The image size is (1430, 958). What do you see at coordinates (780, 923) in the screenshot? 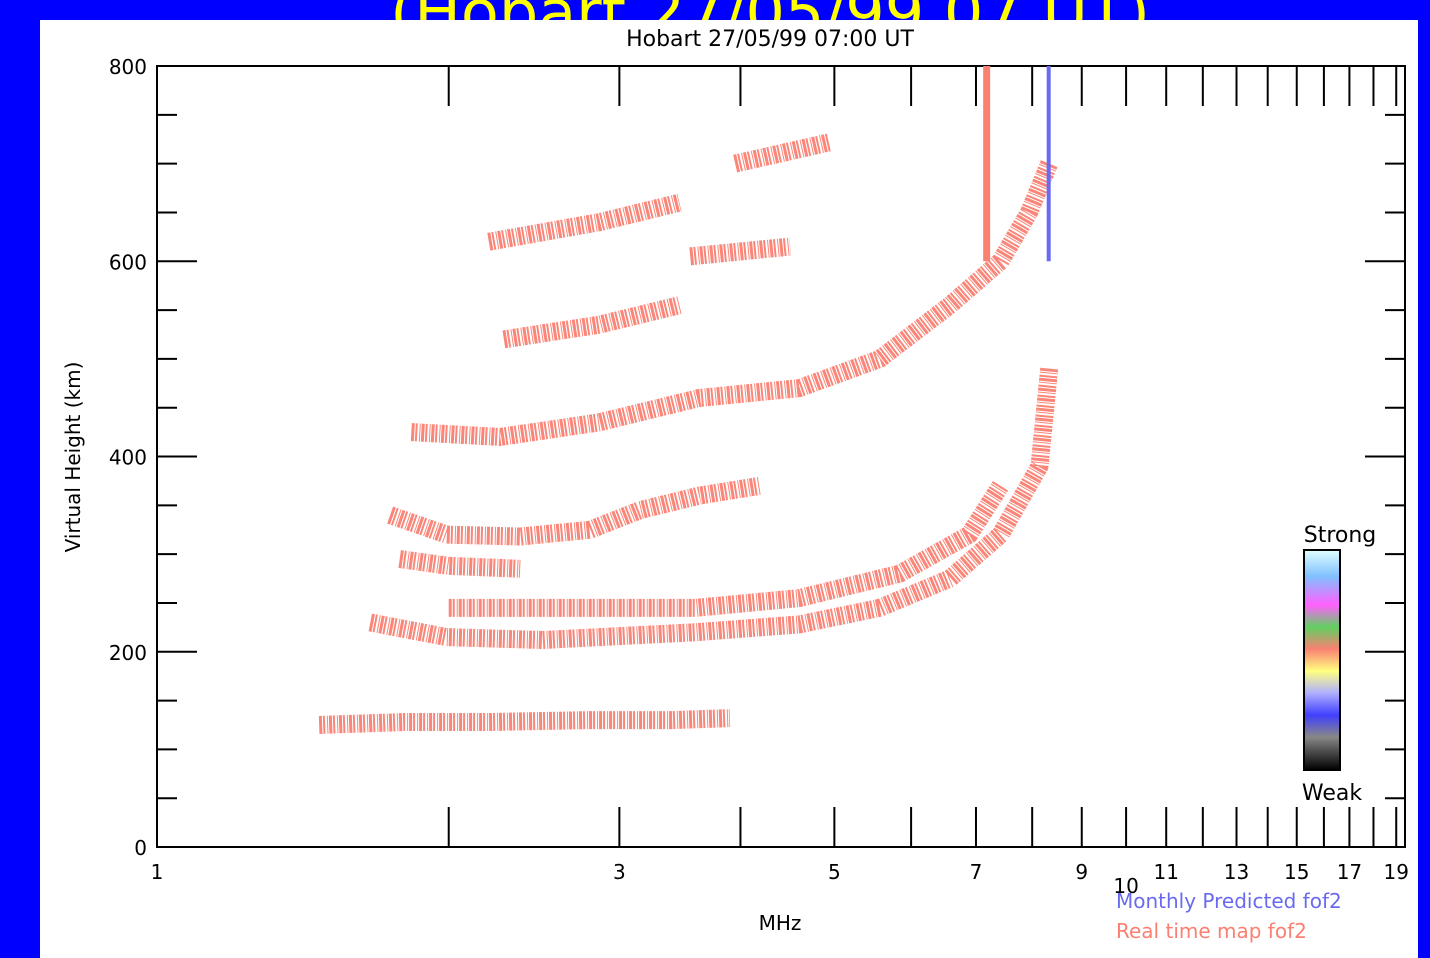
I see `x-axis-label: MHz` at bounding box center [780, 923].